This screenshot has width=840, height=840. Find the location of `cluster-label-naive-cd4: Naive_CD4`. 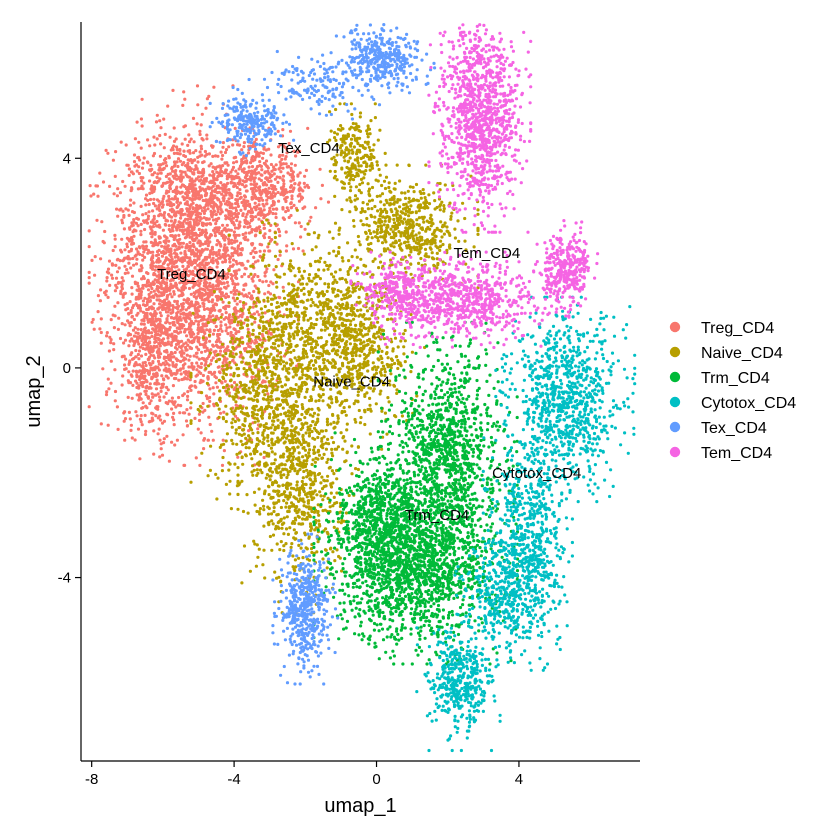

cluster-label-naive-cd4: Naive_CD4 is located at coordinates (351, 381).